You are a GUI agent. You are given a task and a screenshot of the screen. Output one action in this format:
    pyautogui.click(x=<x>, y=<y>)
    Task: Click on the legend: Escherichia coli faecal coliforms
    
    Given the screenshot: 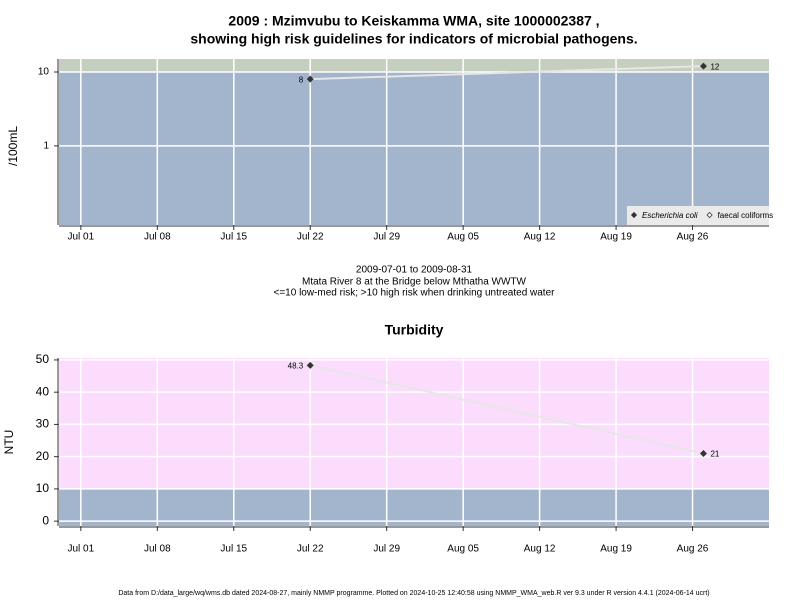 What is the action you would take?
    pyautogui.click(x=700, y=215)
    